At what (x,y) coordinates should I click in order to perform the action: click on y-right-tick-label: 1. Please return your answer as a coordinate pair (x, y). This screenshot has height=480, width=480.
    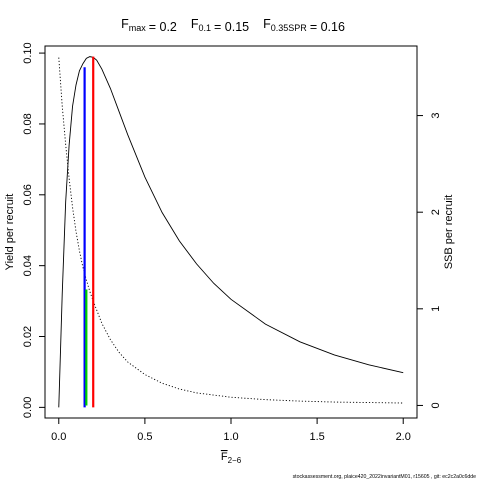
    Looking at the image, I should click on (436, 309).